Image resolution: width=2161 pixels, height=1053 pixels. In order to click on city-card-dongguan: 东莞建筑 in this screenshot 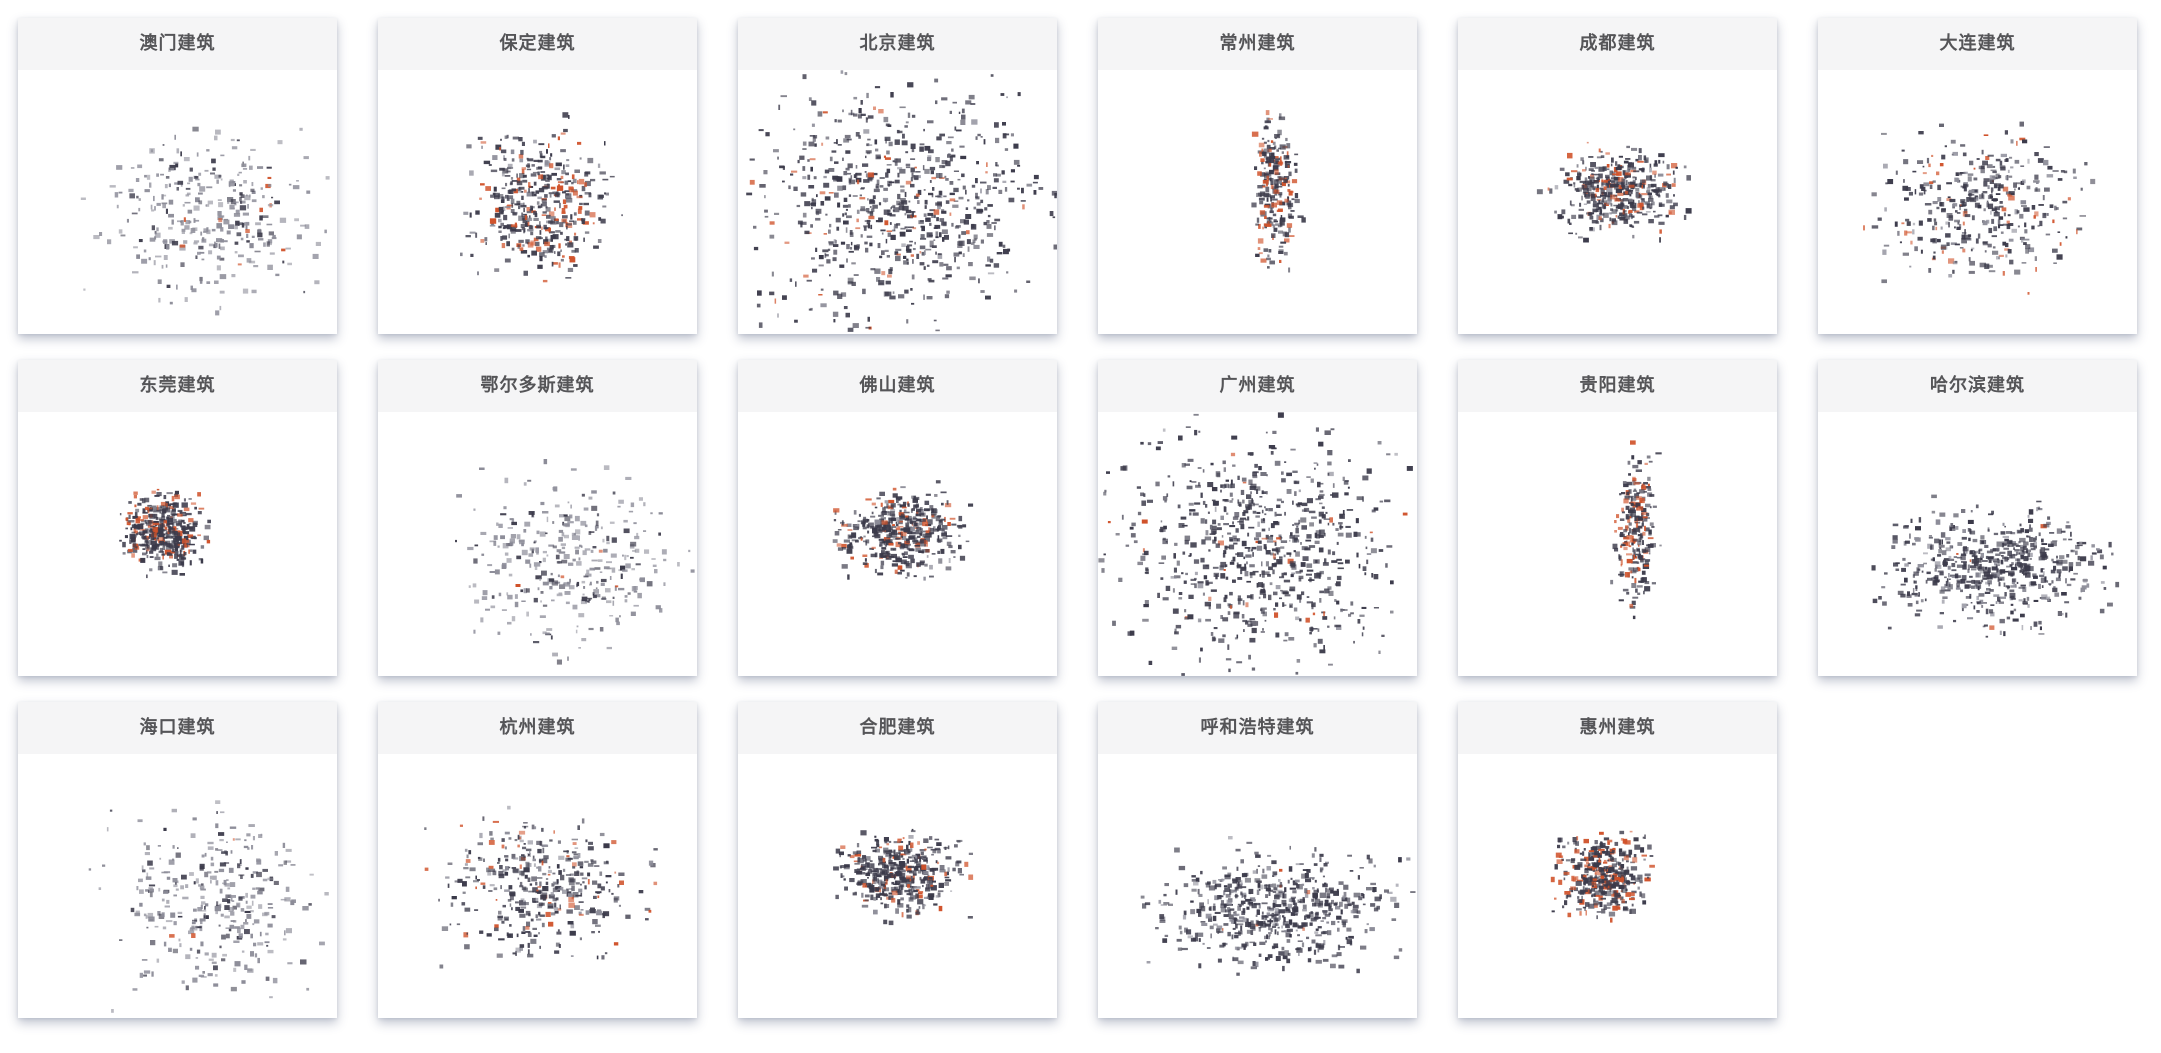, I will do `click(177, 518)`.